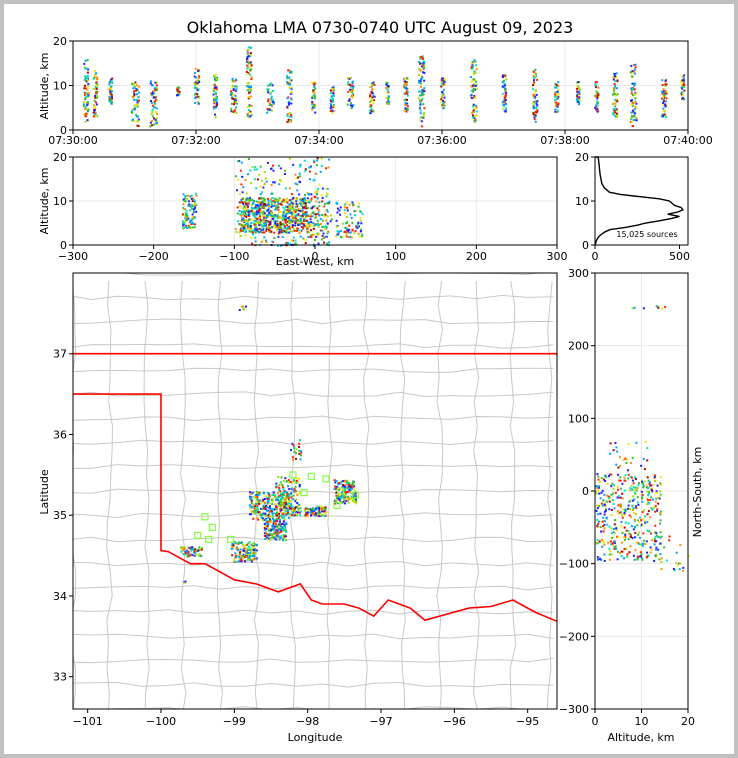 The image size is (738, 758). What do you see at coordinates (639, 201) in the screenshot?
I see `altitude-histogram-line` at bounding box center [639, 201].